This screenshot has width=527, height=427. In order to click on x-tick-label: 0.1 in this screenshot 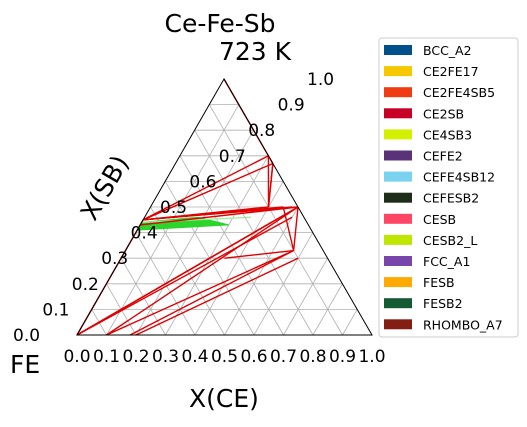, I will do `click(106, 357)`.